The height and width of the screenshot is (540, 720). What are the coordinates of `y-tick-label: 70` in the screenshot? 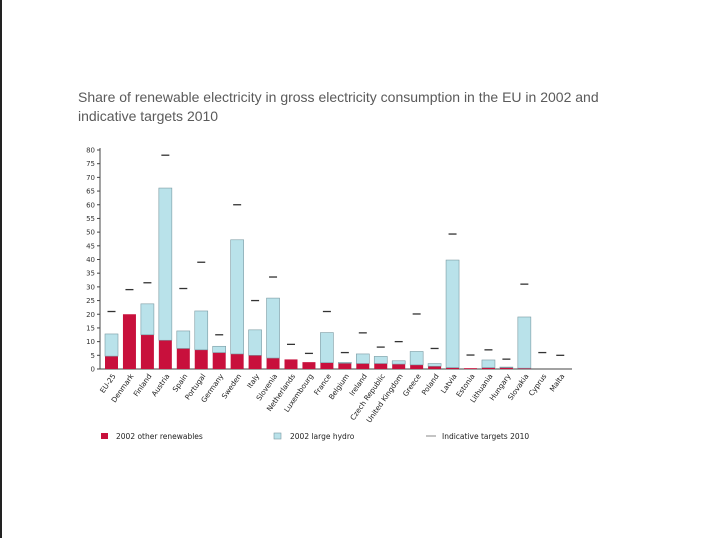 It's located at (90, 178).